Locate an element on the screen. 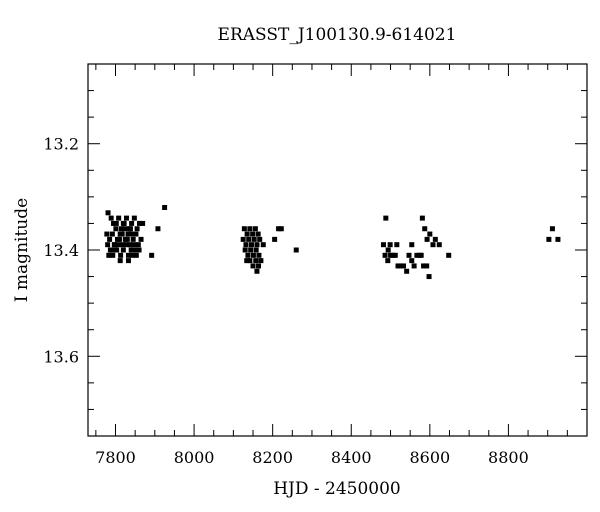  y-tick-label: 13.2 is located at coordinates (61, 144).